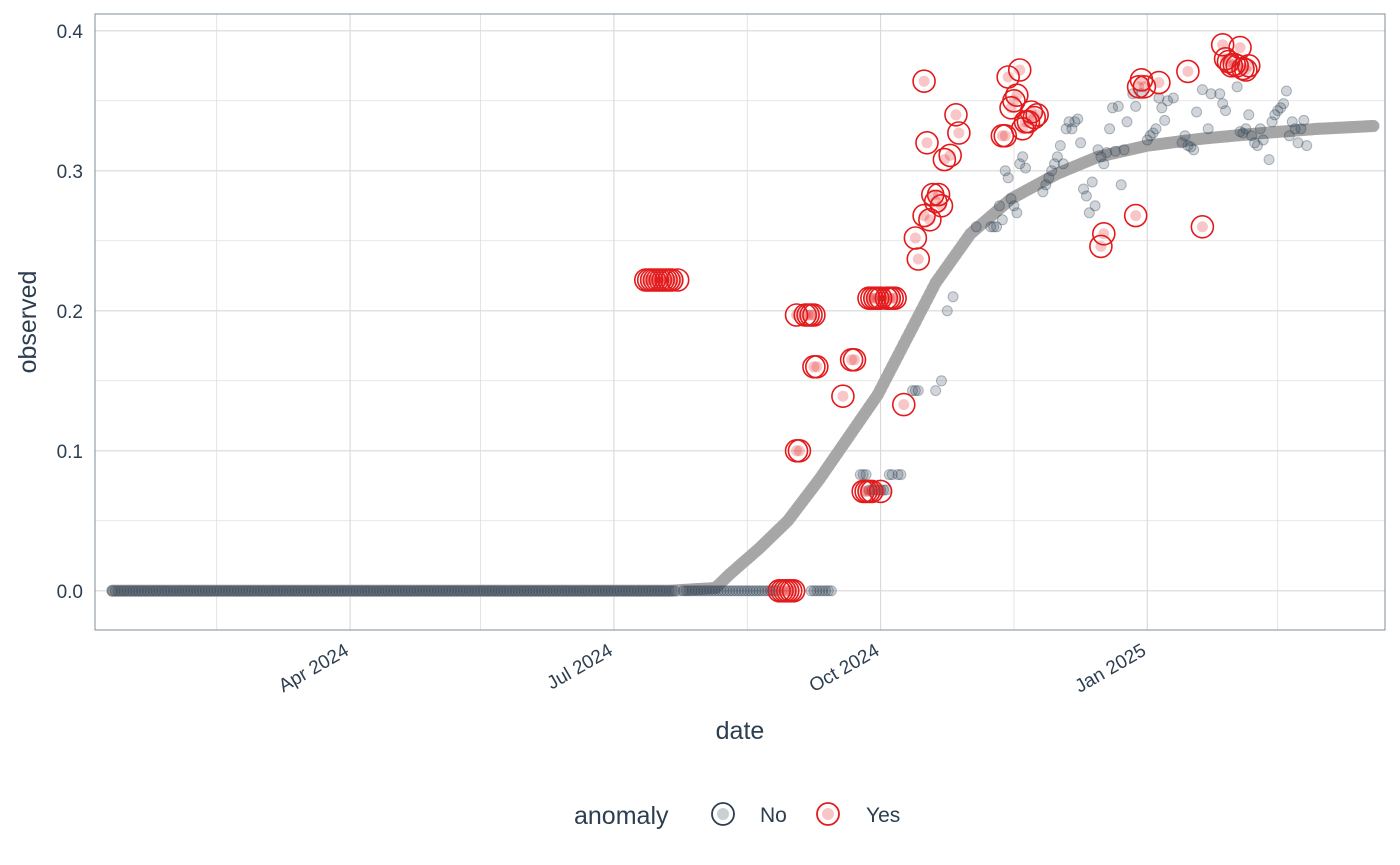 The height and width of the screenshot is (865, 1400). What do you see at coordinates (737, 816) in the screenshot?
I see `legend: anomaly No Yes` at bounding box center [737, 816].